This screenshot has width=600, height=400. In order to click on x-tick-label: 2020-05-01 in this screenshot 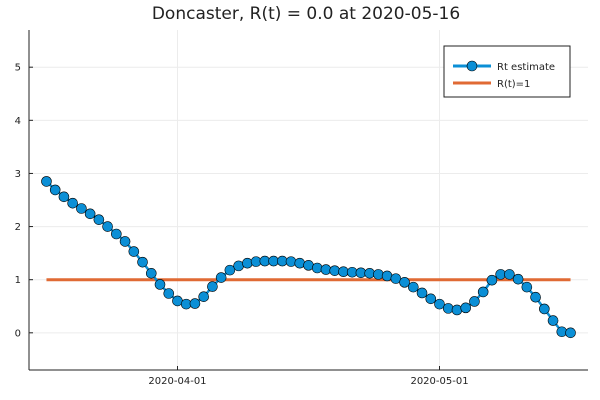, I will do `click(439, 381)`.